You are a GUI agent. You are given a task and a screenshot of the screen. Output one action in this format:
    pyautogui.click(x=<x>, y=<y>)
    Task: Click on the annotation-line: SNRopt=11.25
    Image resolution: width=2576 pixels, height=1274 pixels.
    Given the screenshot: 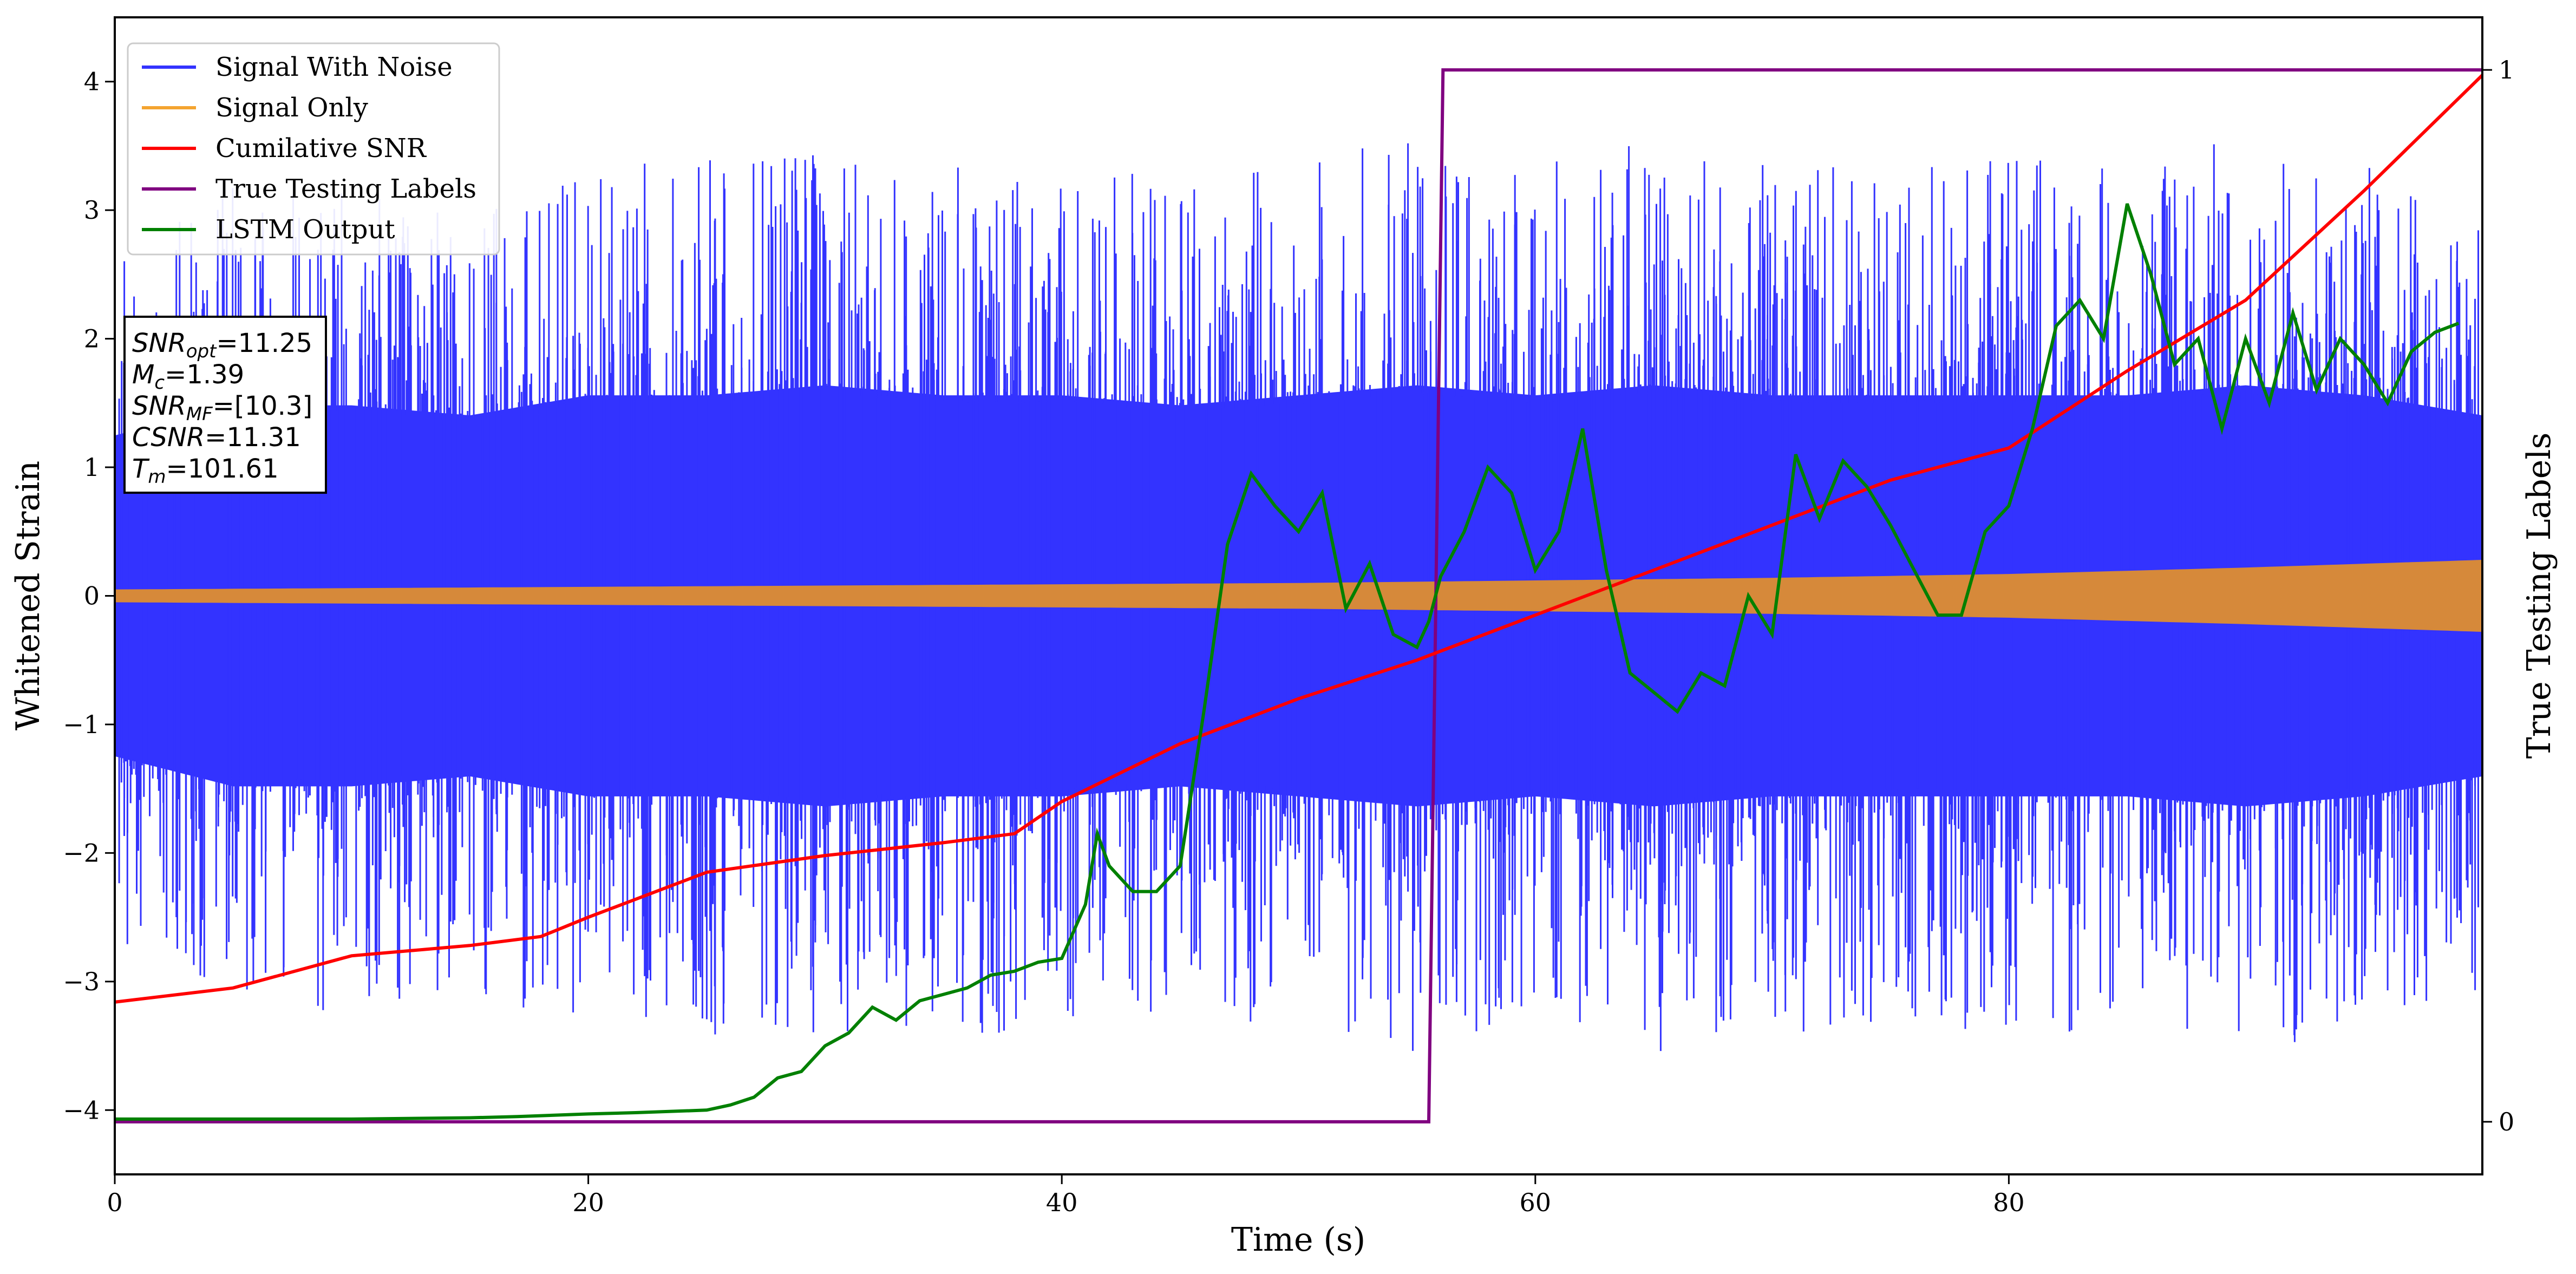 What is the action you would take?
    pyautogui.click(x=222, y=345)
    